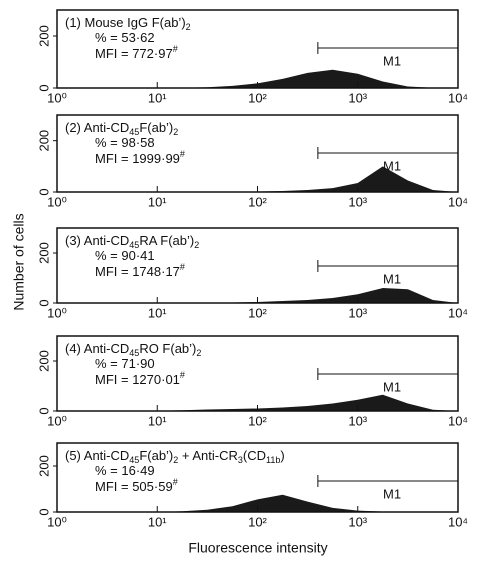  I want to click on percent-stat: % = 53·62, so click(125, 37).